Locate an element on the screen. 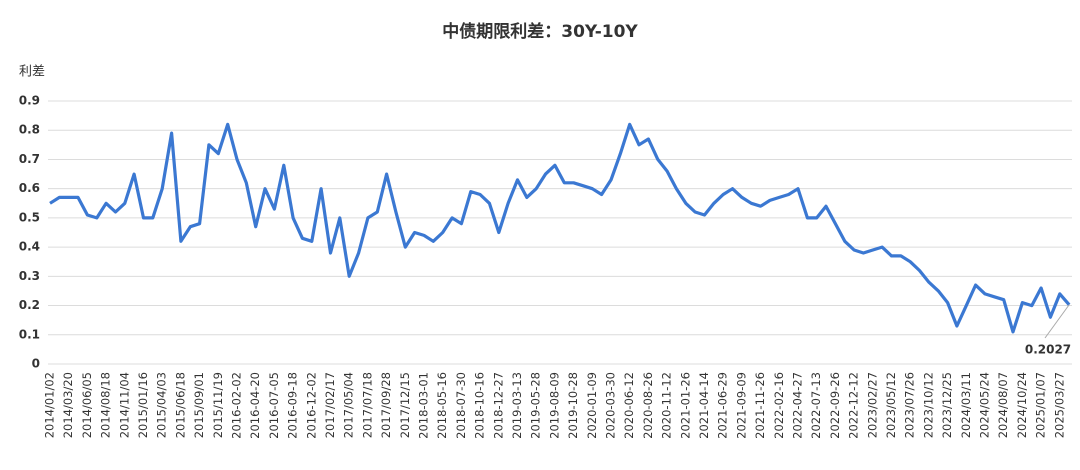  y-tick-label: 0.6 is located at coordinates (29, 188).